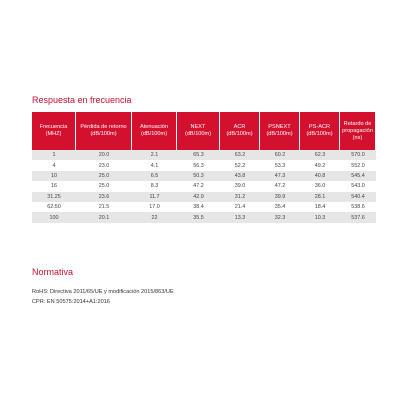 This screenshot has height=400, width=400. I want to click on table-cell: 42.9, so click(198, 196).